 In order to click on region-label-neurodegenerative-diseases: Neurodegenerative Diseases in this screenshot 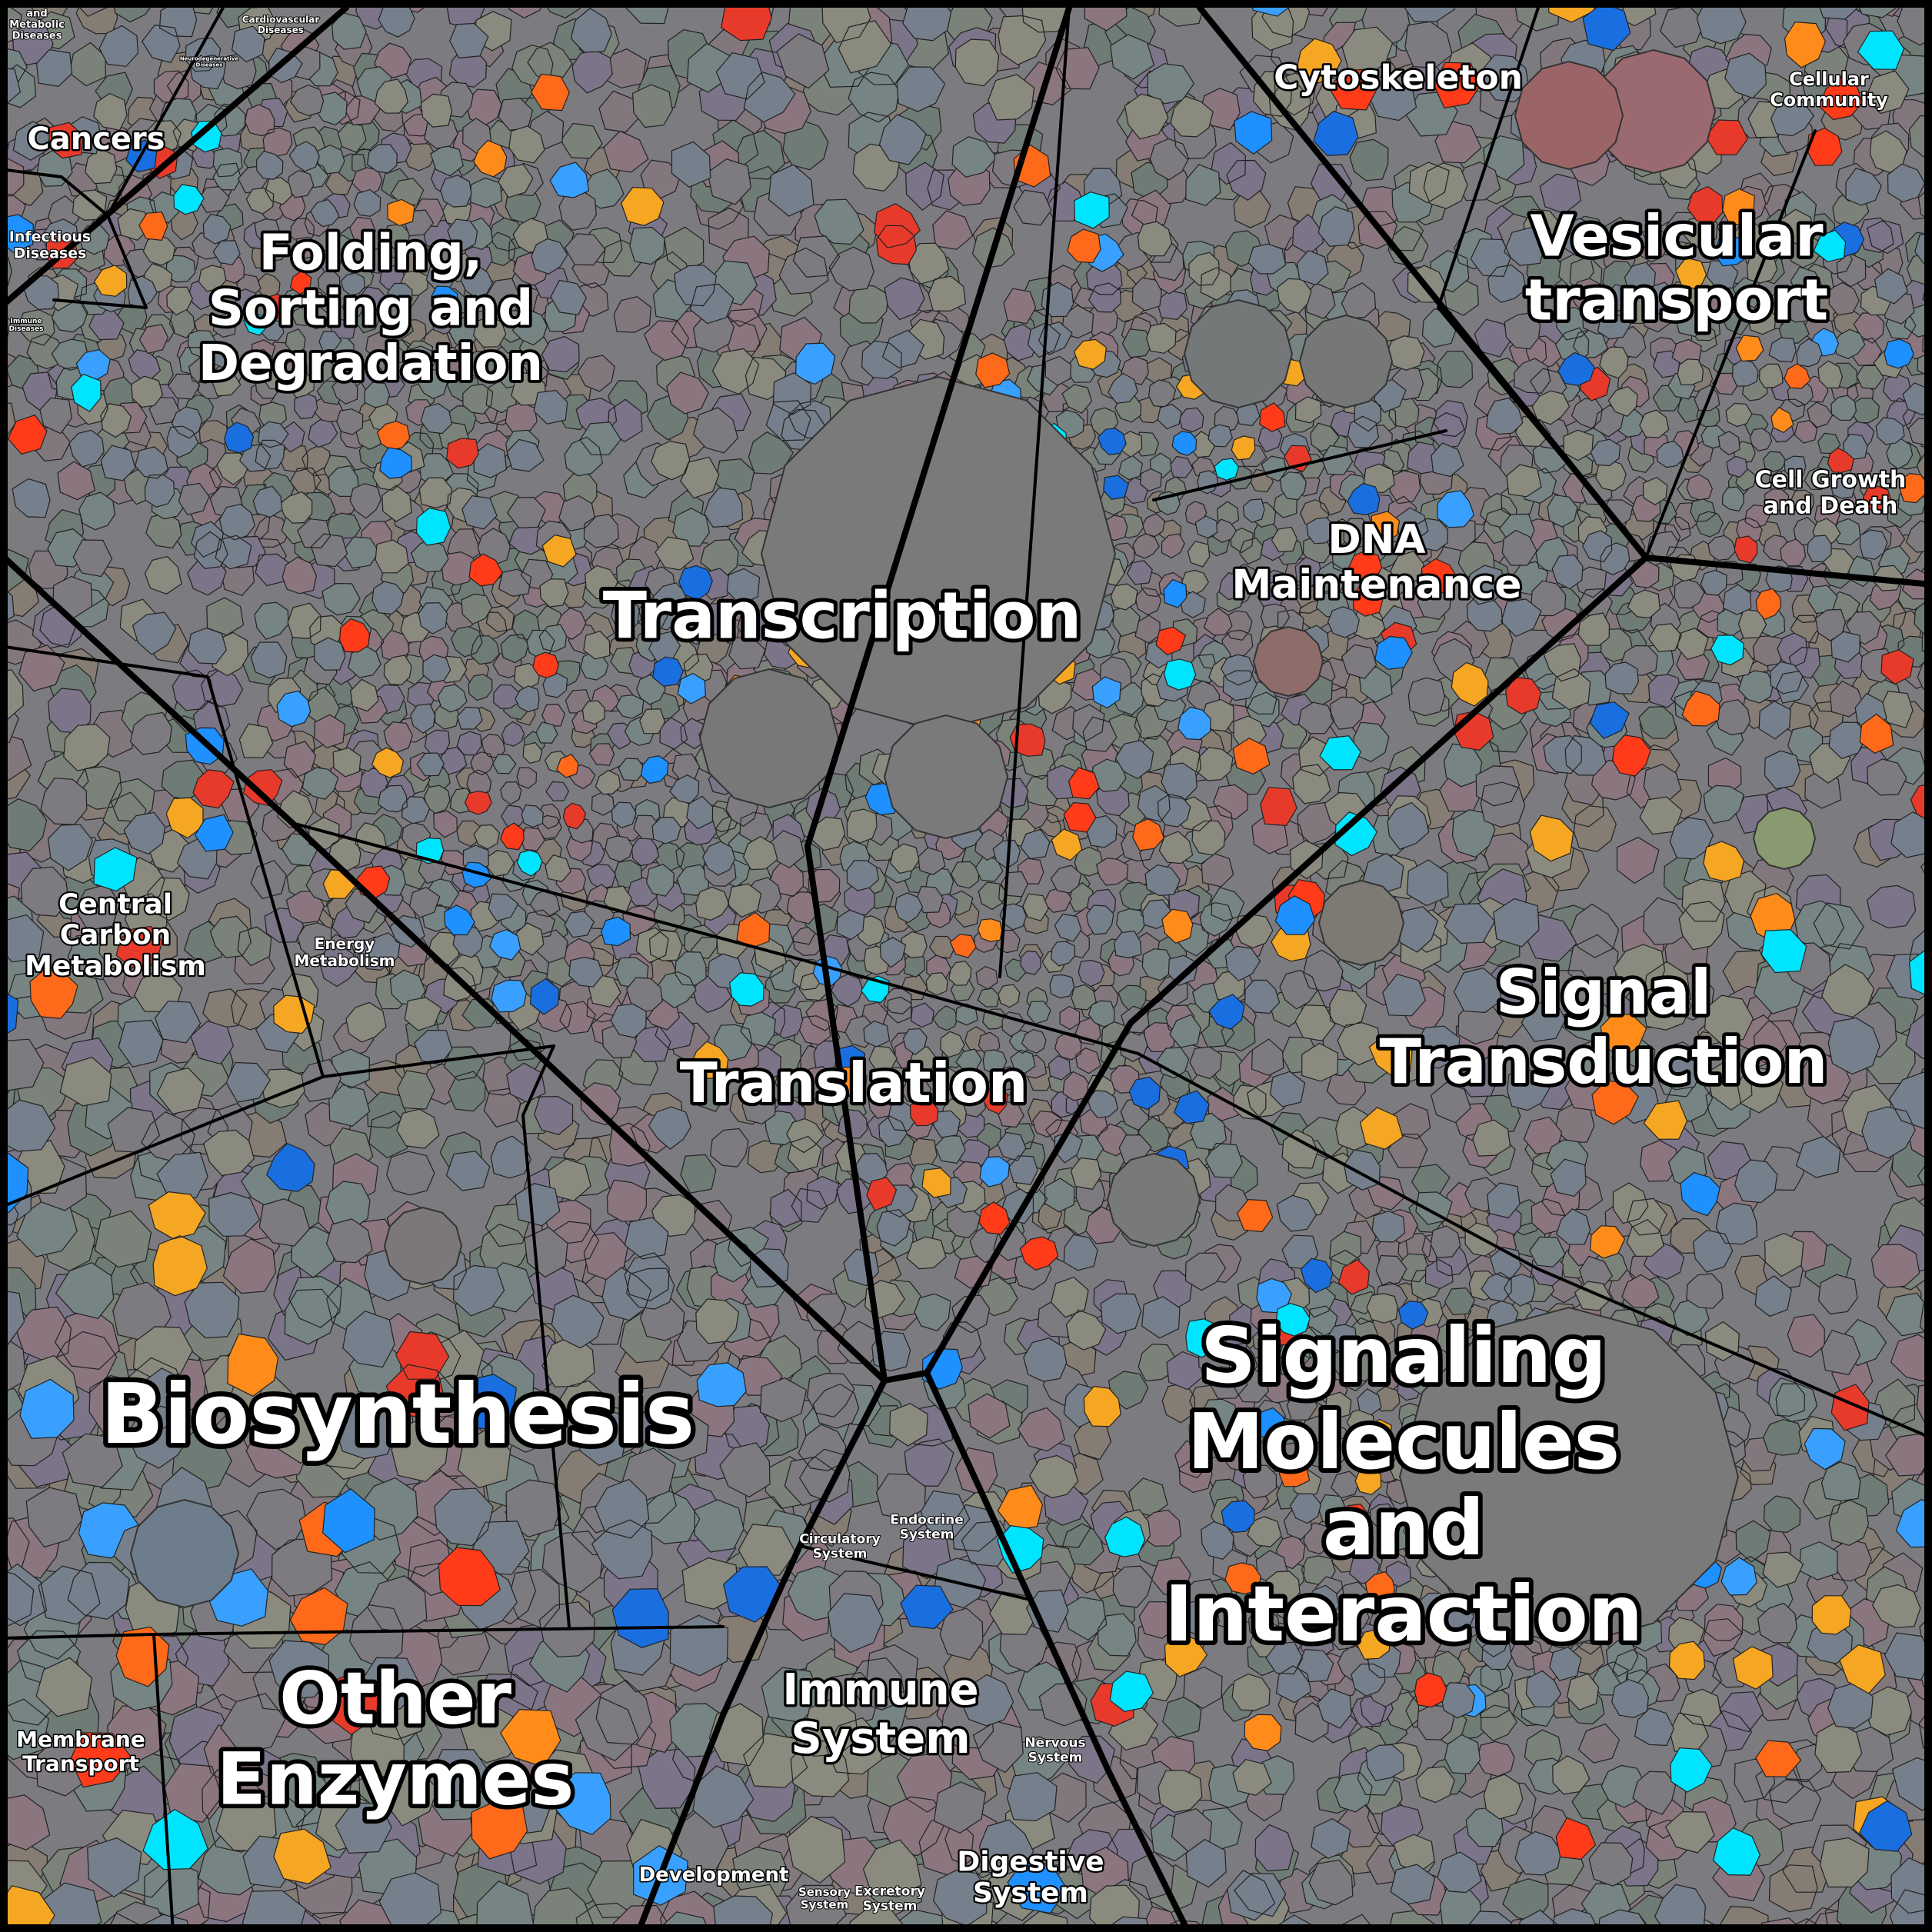, I will do `click(209, 62)`.